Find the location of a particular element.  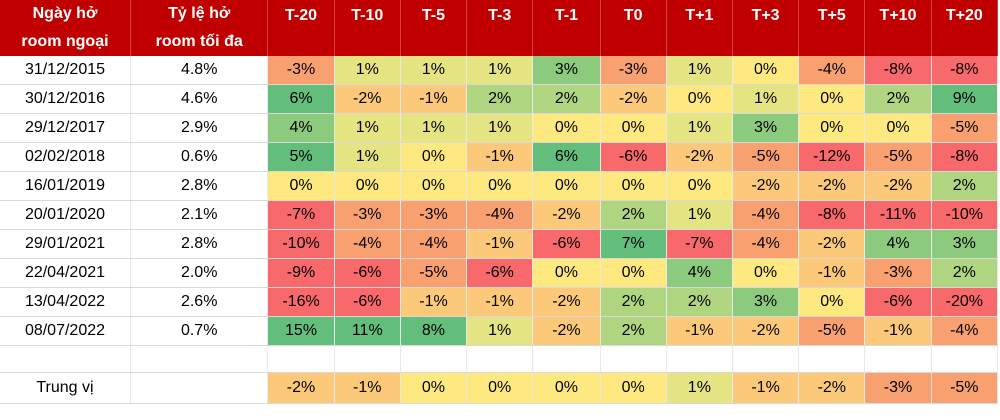

median-cell: 1% is located at coordinates (699, 388).